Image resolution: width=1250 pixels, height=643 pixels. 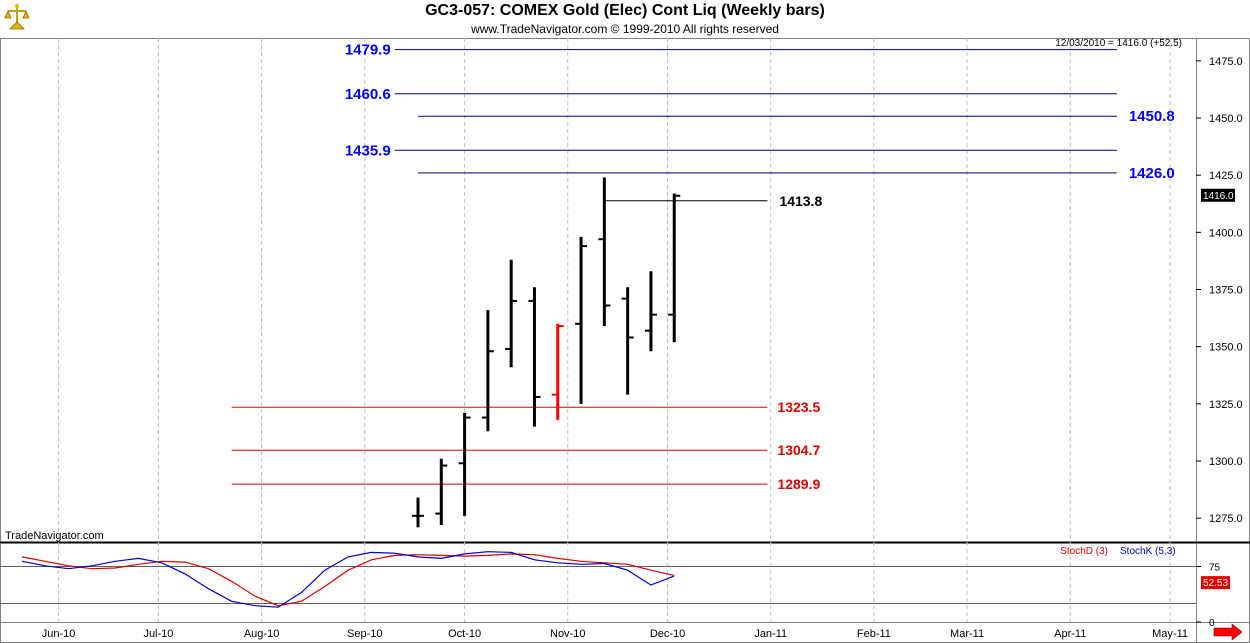 I want to click on scroll-right-arrow-icon, so click(x=1228, y=632).